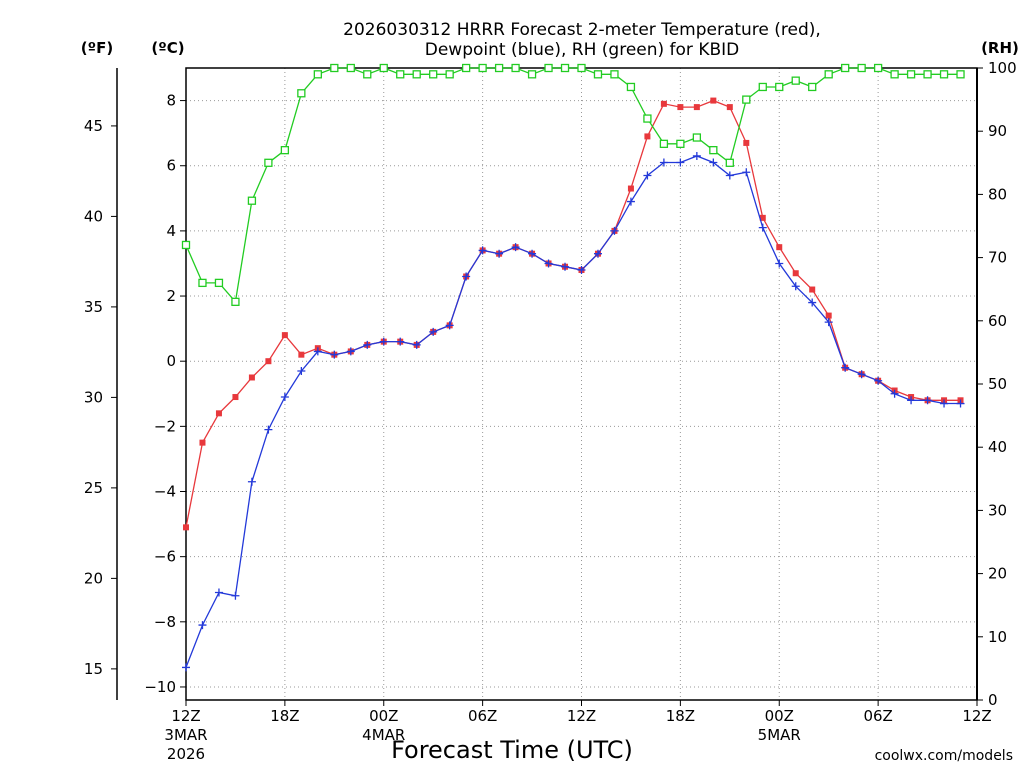  Describe the element at coordinates (997, 574) in the screenshot. I see `rh-tick-label: 20` at that location.